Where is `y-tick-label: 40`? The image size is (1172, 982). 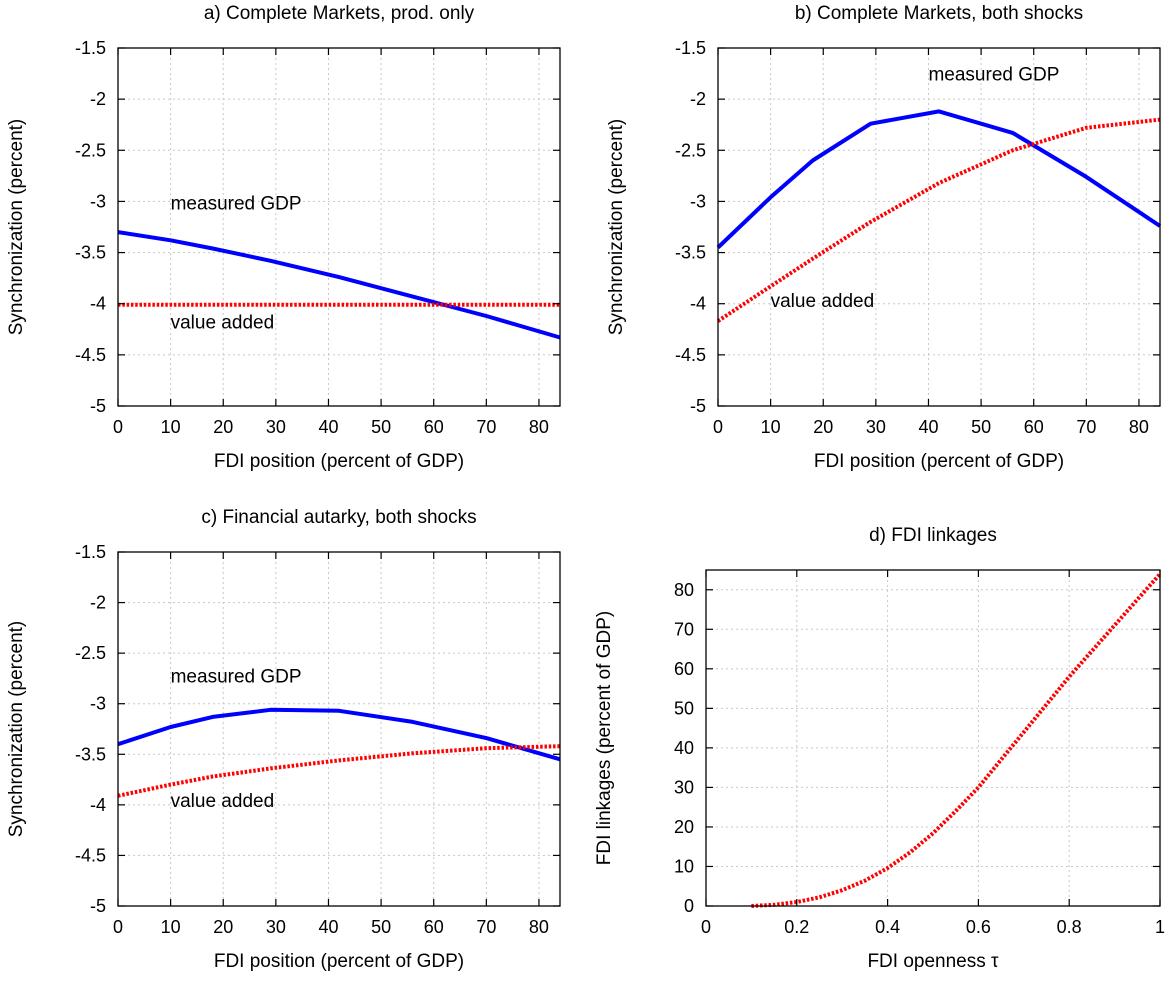 y-tick-label: 40 is located at coordinates (684, 748).